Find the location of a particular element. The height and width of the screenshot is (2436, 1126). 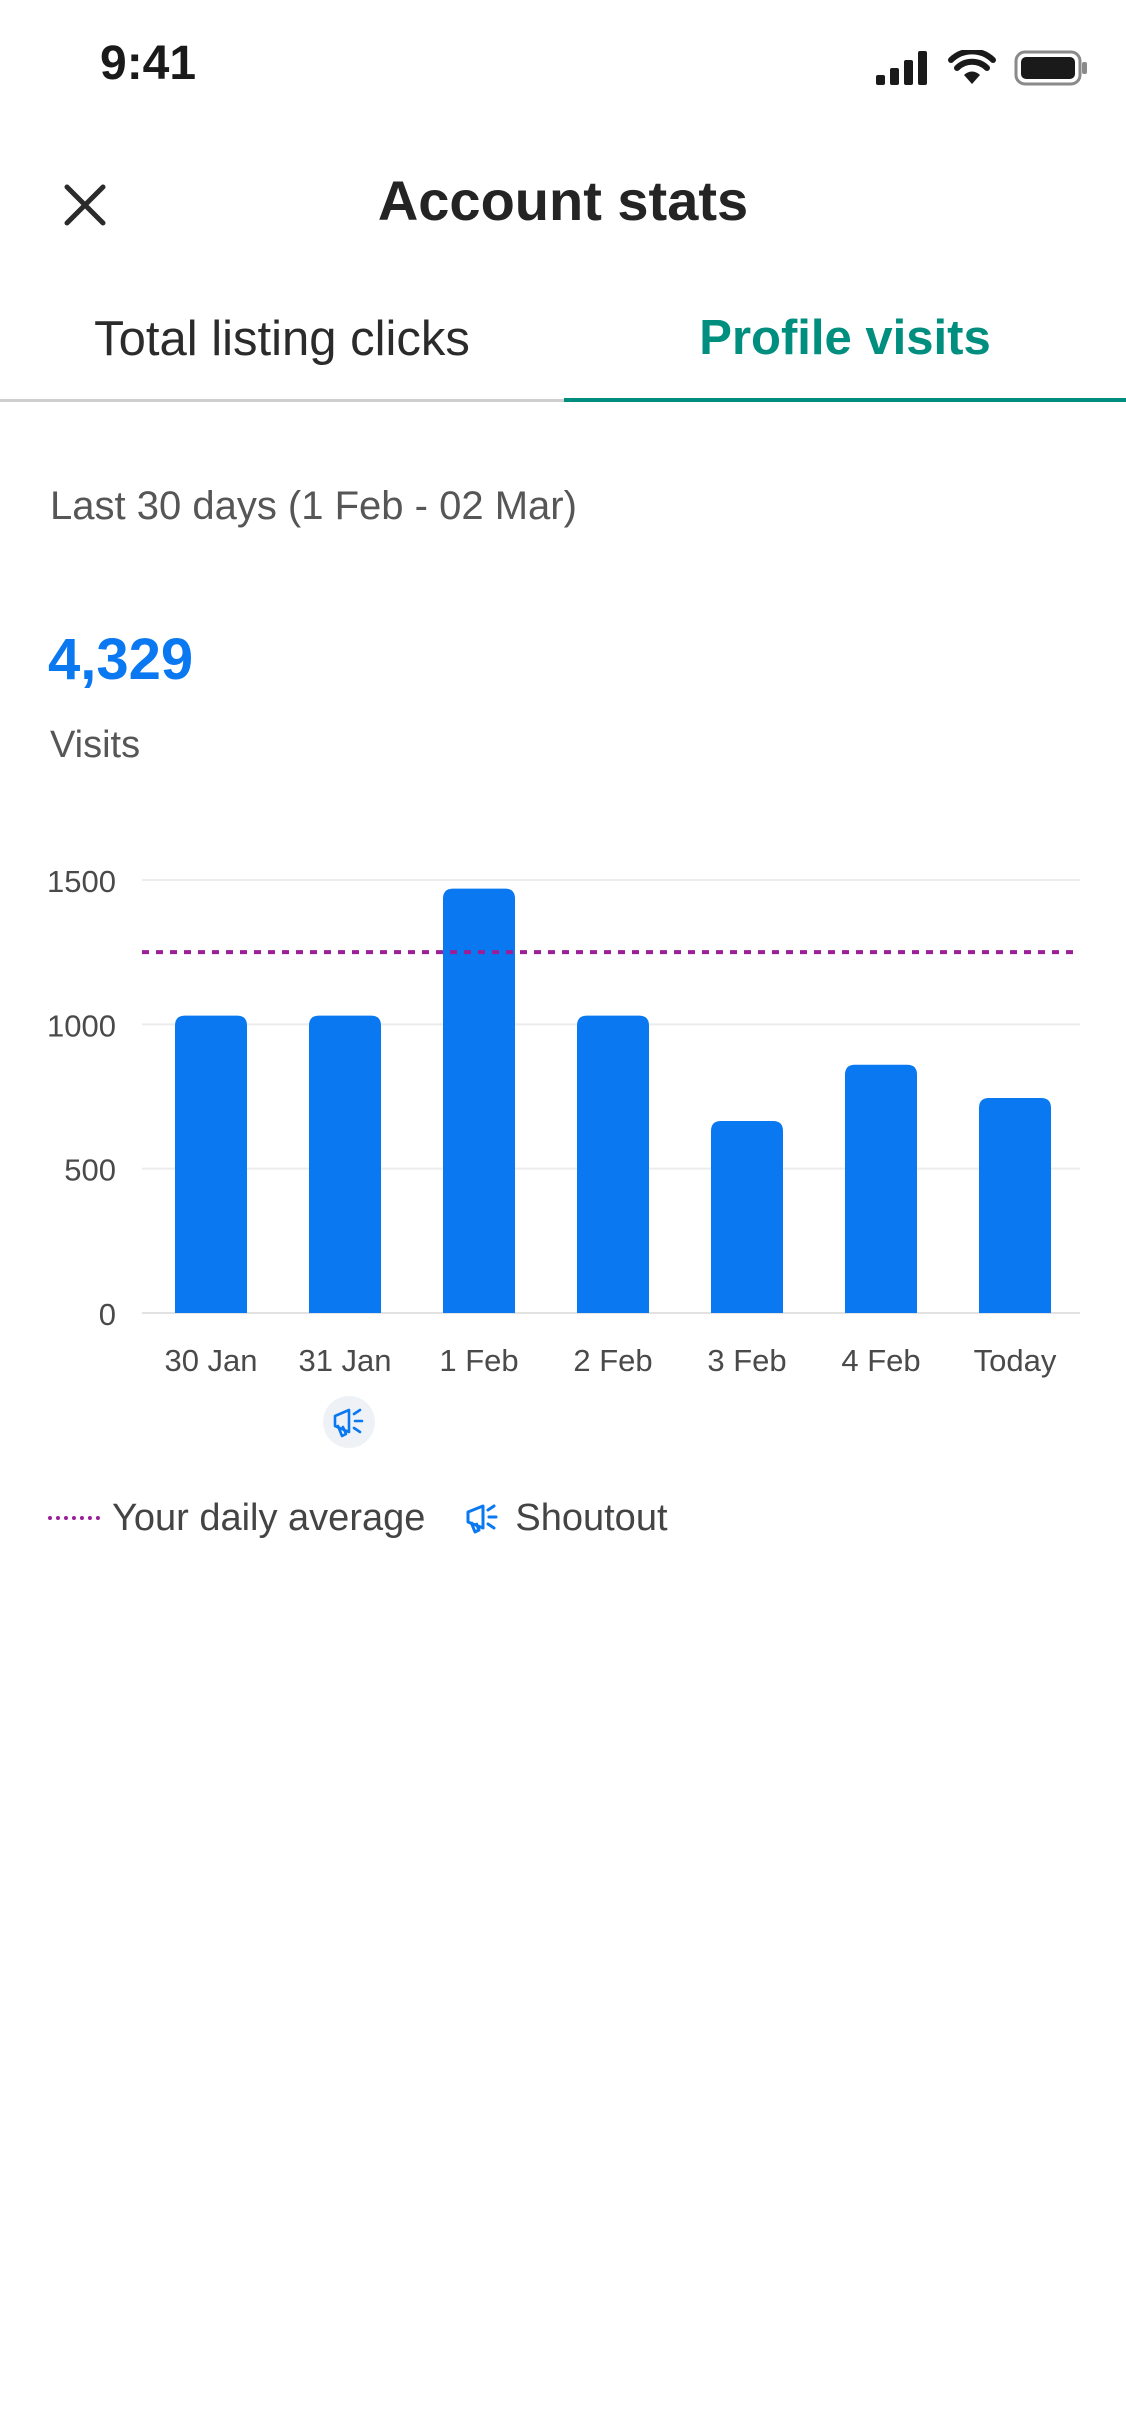

header: Account stats is located at coordinates (563, 205).